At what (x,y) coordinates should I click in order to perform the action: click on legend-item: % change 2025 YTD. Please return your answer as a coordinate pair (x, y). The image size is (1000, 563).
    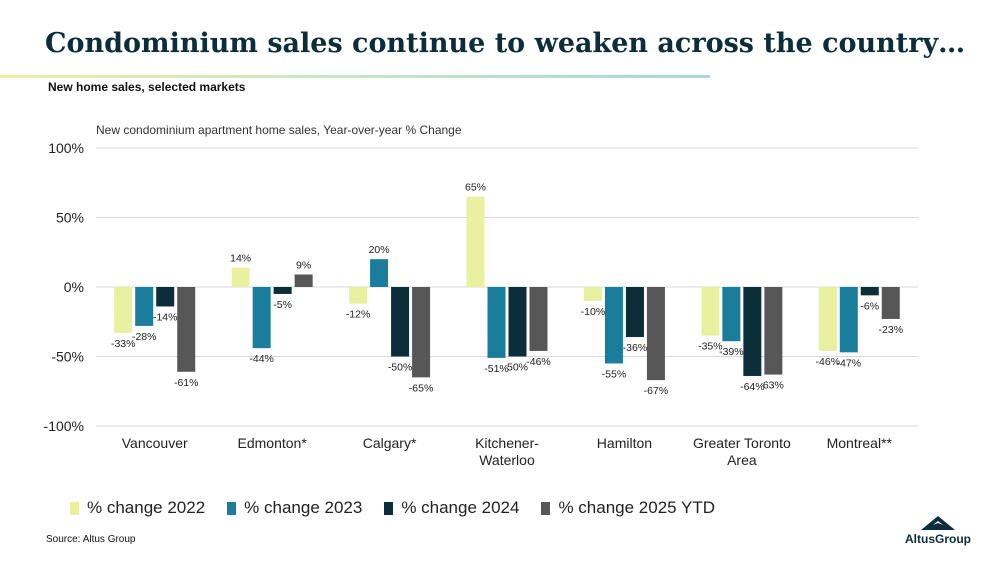
    Looking at the image, I should click on (628, 508).